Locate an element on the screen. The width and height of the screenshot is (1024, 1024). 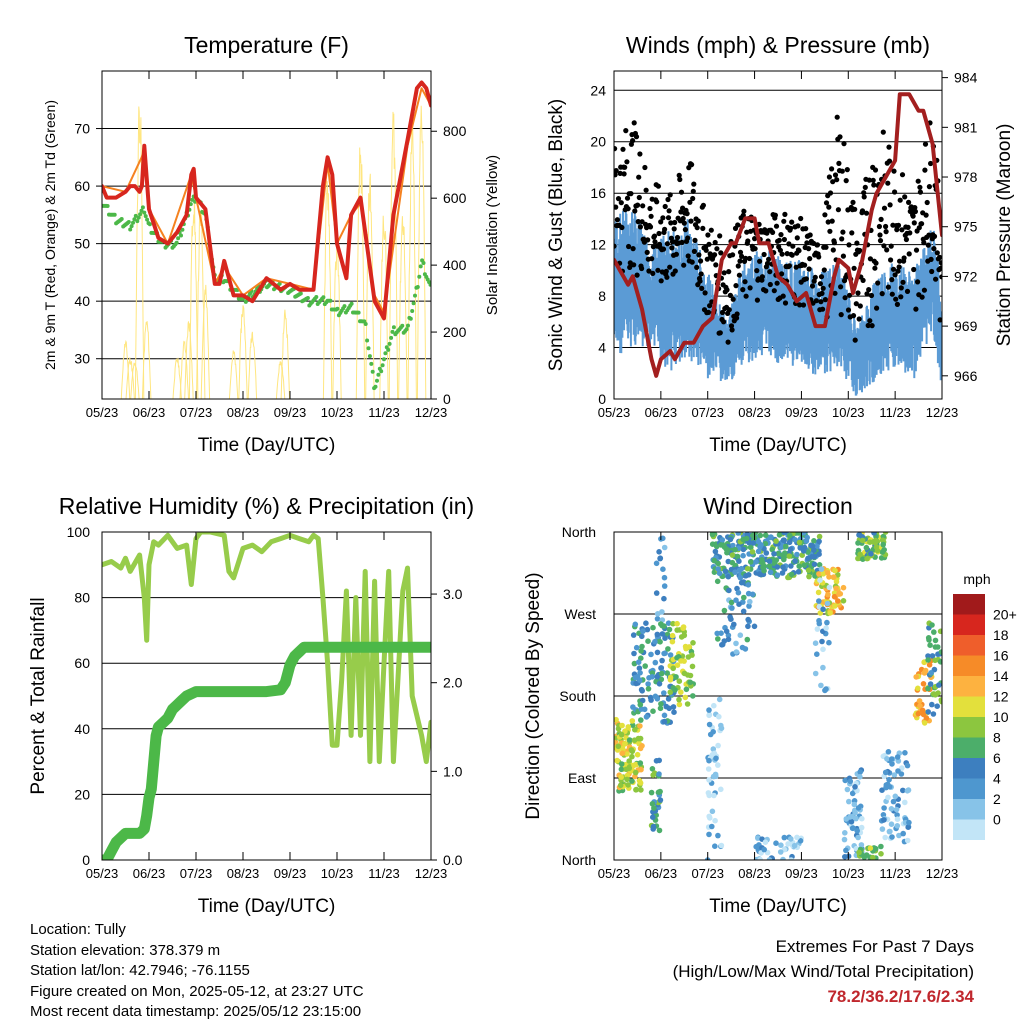
legend-label: 2 is located at coordinates (997, 799).